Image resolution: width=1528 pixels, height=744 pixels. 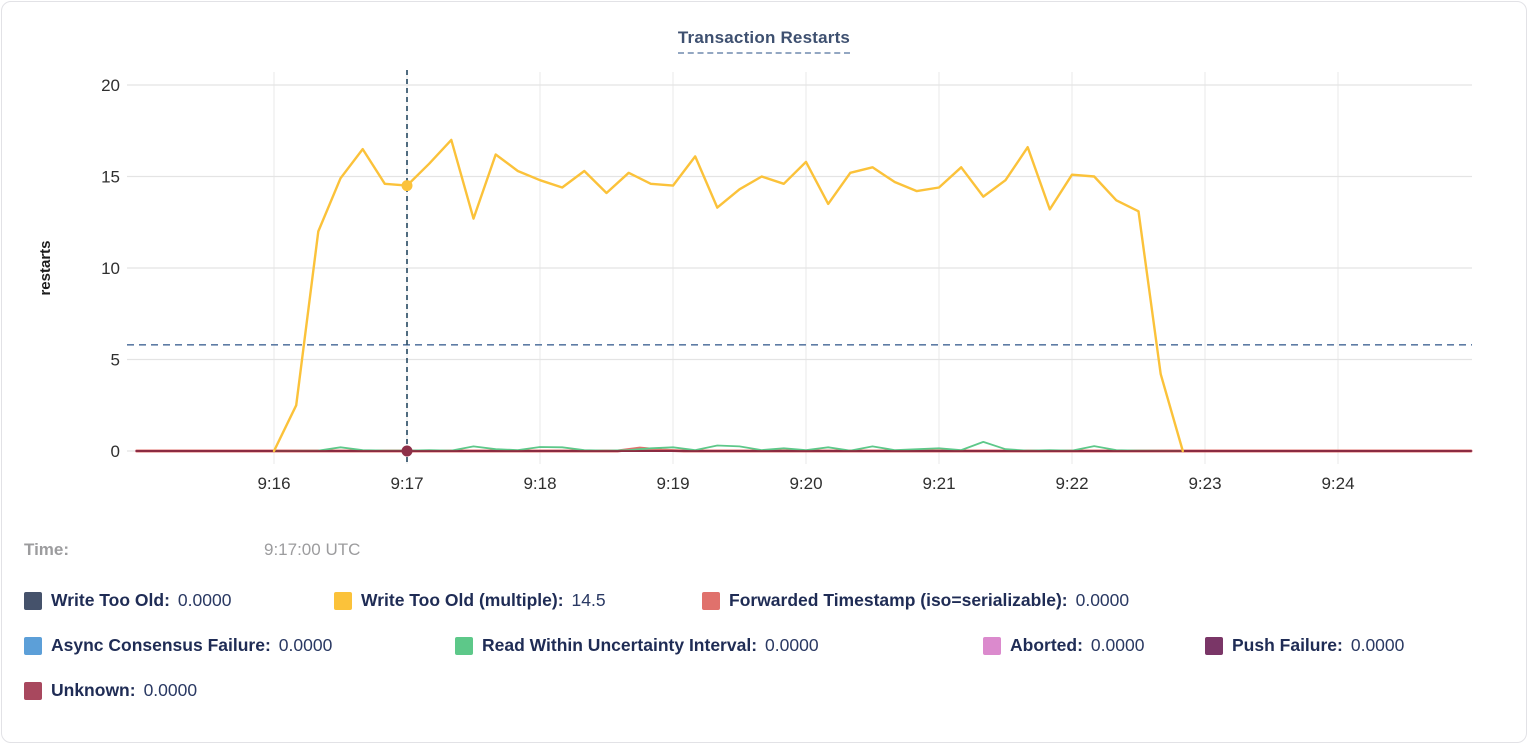 I want to click on y-tick-label: 10, so click(x=110, y=268).